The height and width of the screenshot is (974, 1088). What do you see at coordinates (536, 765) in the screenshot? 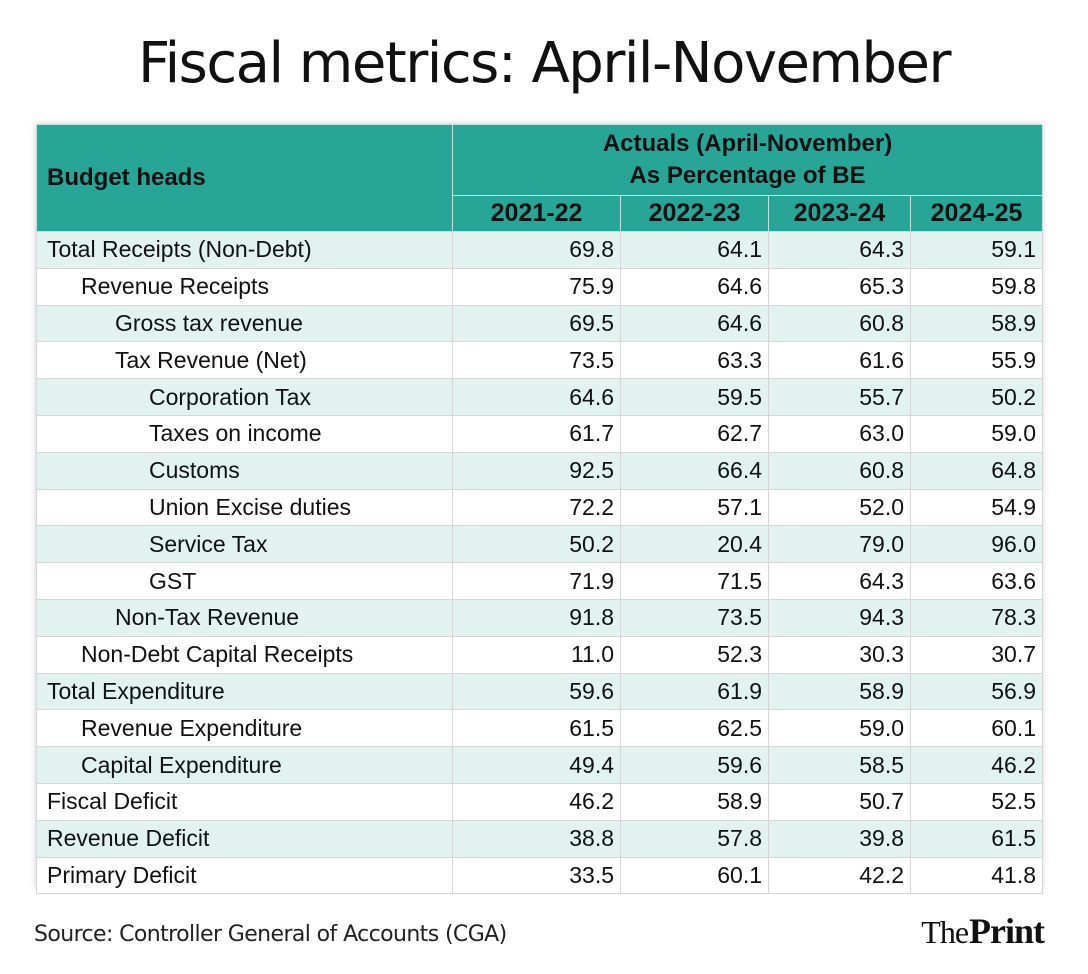
I see `value-cell: 49.4` at bounding box center [536, 765].